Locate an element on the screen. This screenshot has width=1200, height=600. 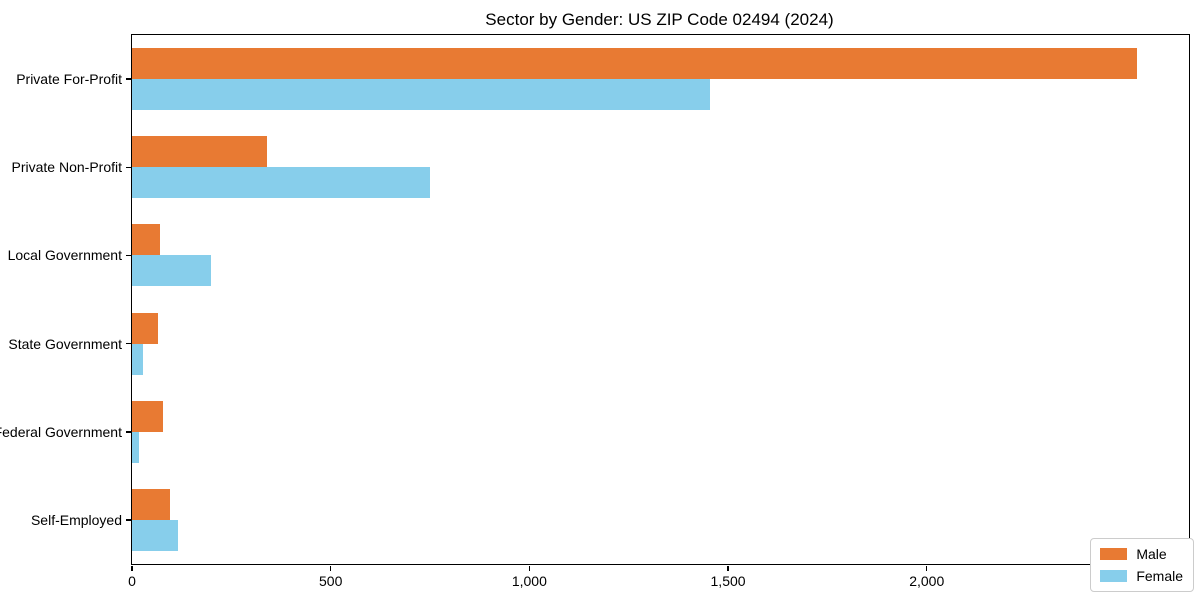
female-color-swatch is located at coordinates (1114, 576).